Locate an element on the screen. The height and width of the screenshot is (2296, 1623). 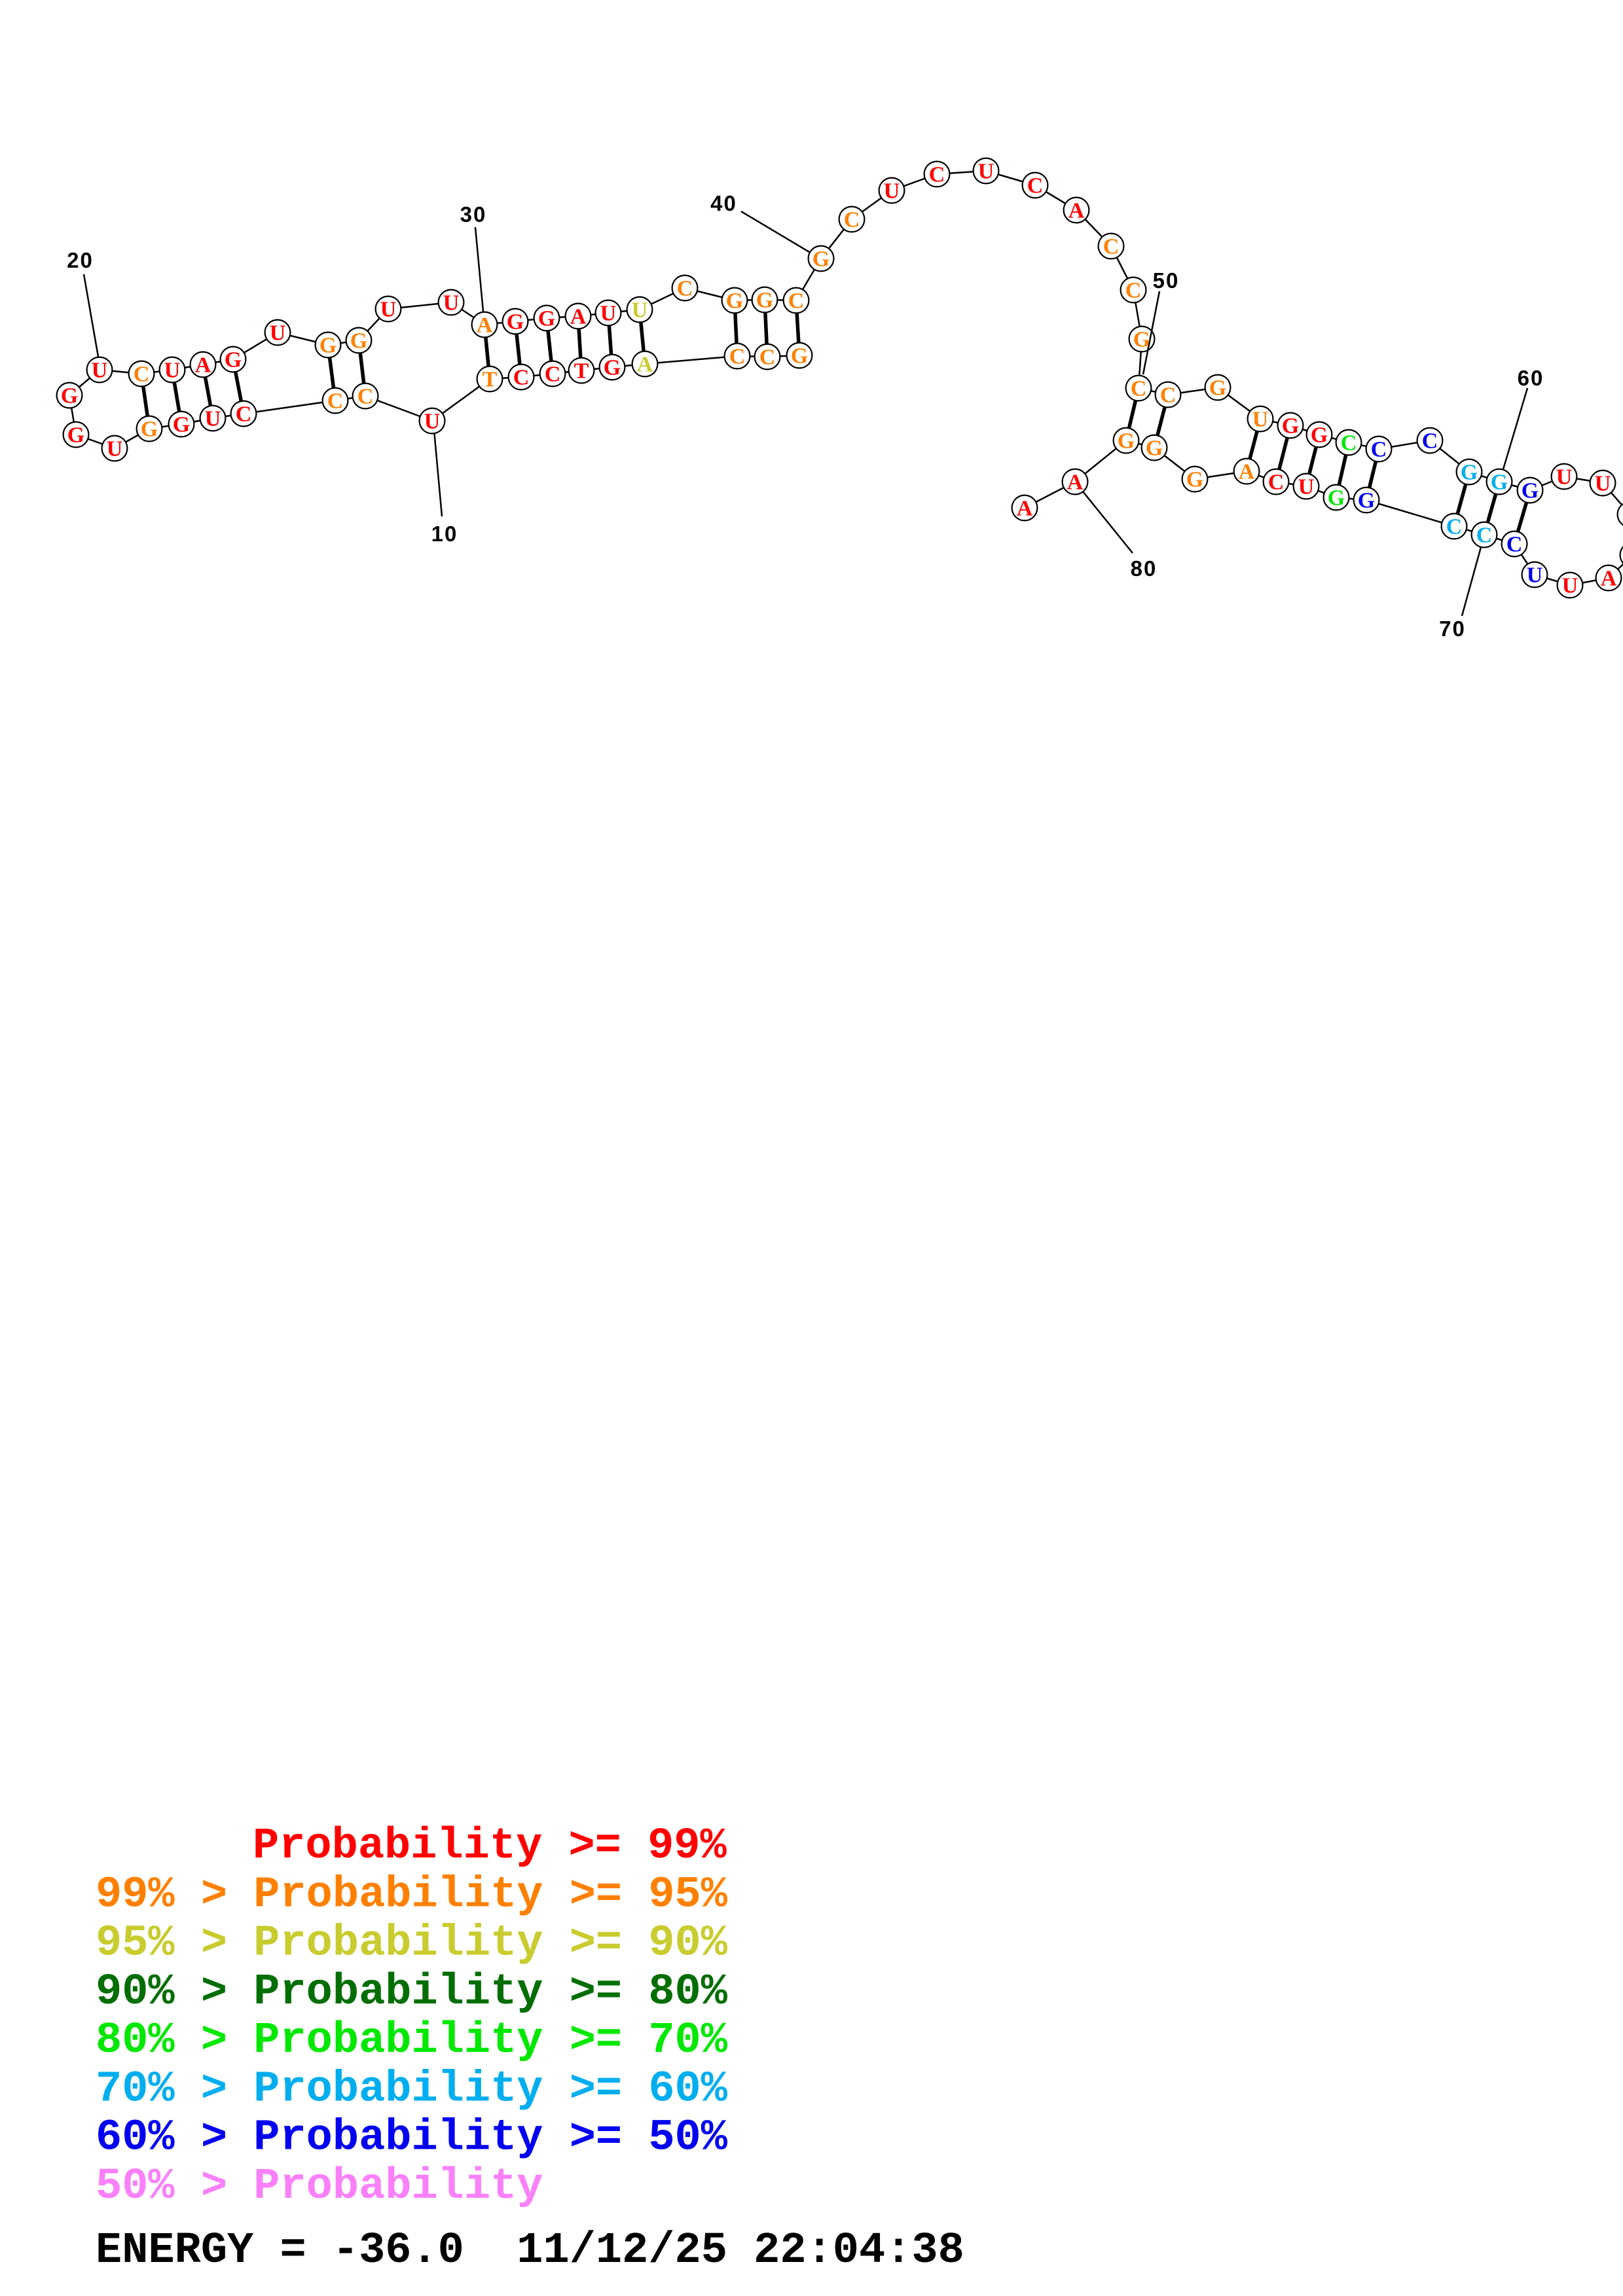
svg-text: 60 is located at coordinates (1531, 378).